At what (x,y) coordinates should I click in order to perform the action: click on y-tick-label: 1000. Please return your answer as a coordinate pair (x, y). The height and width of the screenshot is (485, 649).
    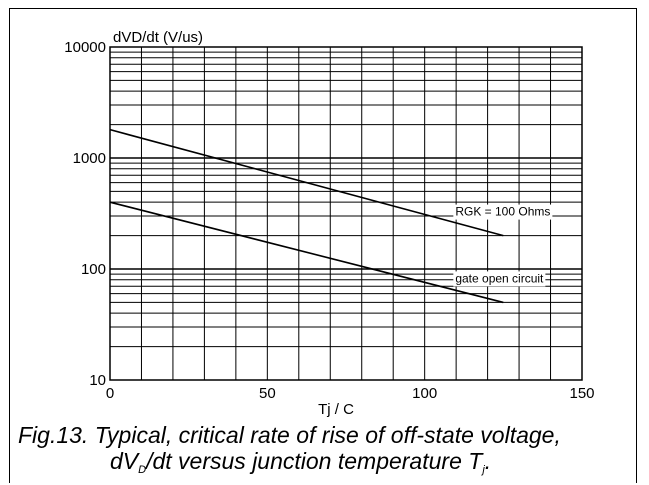
    Looking at the image, I should click on (89, 158).